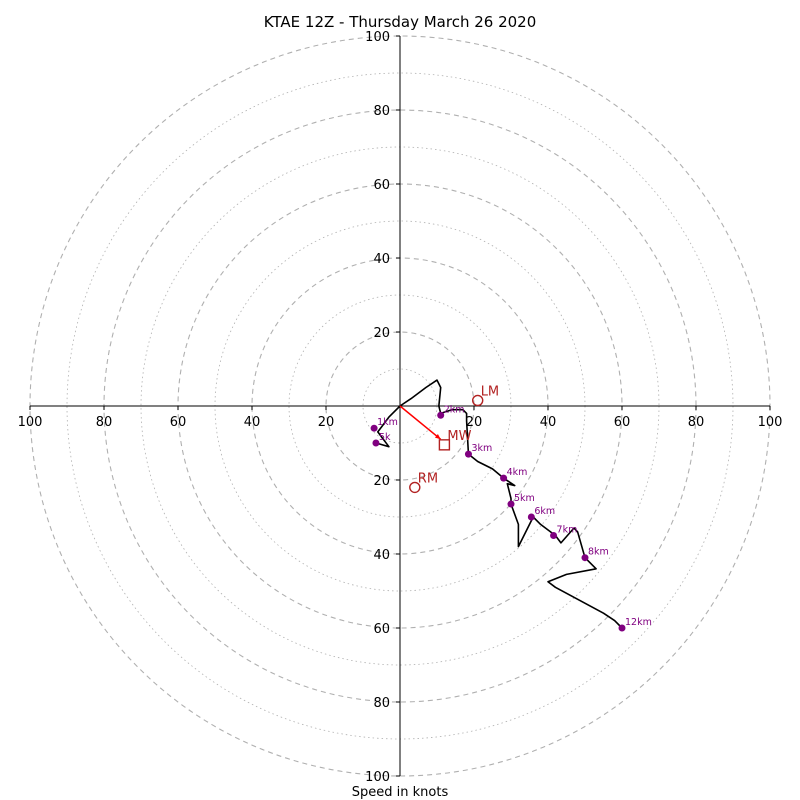 This screenshot has width=800, height=800. I want to click on altitude-label-4km: 4km, so click(517, 472).